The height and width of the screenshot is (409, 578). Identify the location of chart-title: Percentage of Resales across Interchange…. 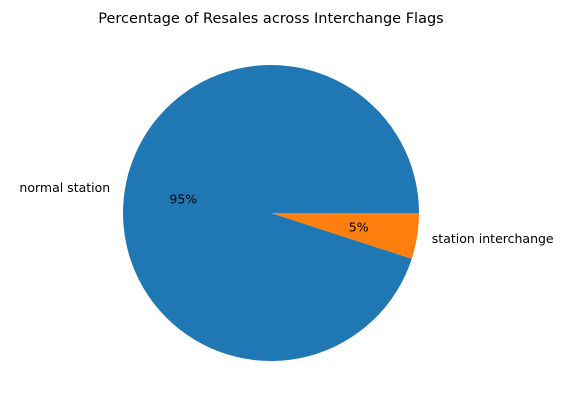
(270, 19).